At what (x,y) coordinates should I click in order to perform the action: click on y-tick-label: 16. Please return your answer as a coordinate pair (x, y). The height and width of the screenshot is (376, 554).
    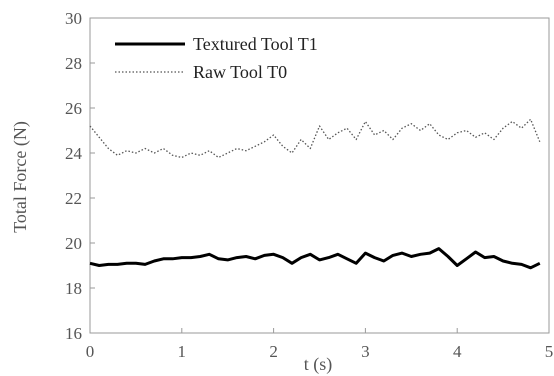
    Looking at the image, I should click on (73, 333).